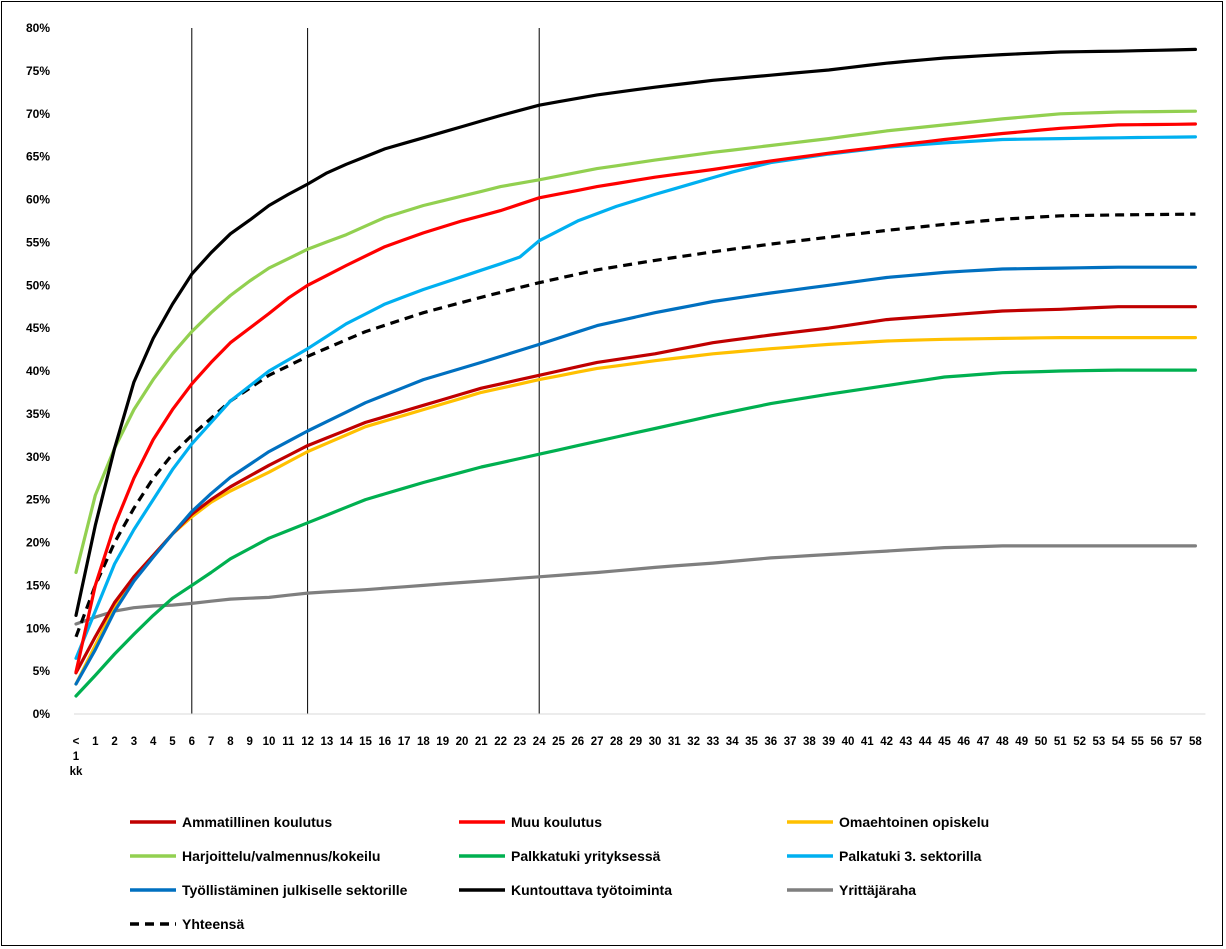 The height and width of the screenshot is (949, 1226). Describe the element at coordinates (211, 742) in the screenshot. I see `x-tick-label: 7` at that location.